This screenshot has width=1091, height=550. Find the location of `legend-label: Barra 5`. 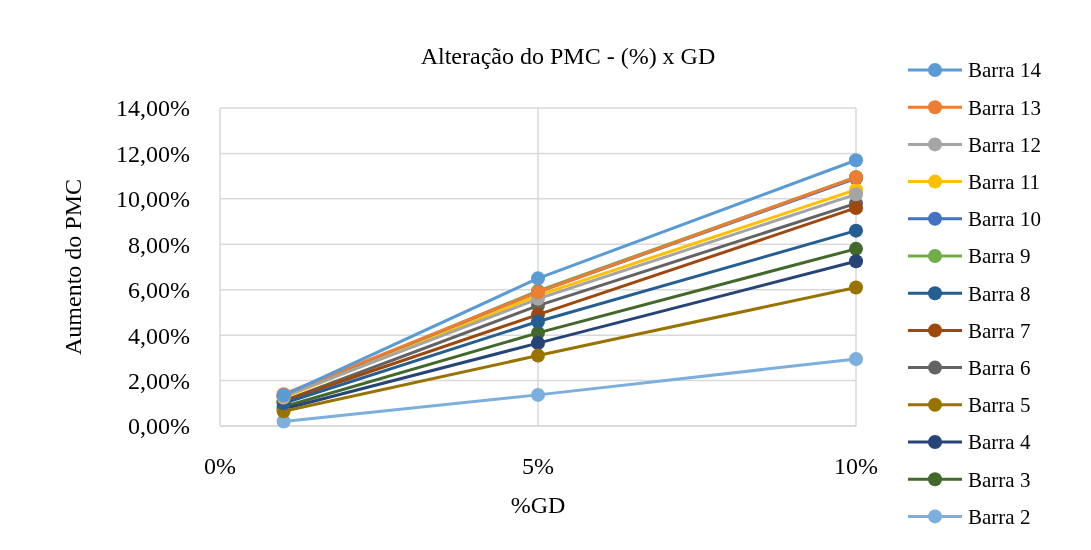

legend-label: Barra 5 is located at coordinates (999, 405).